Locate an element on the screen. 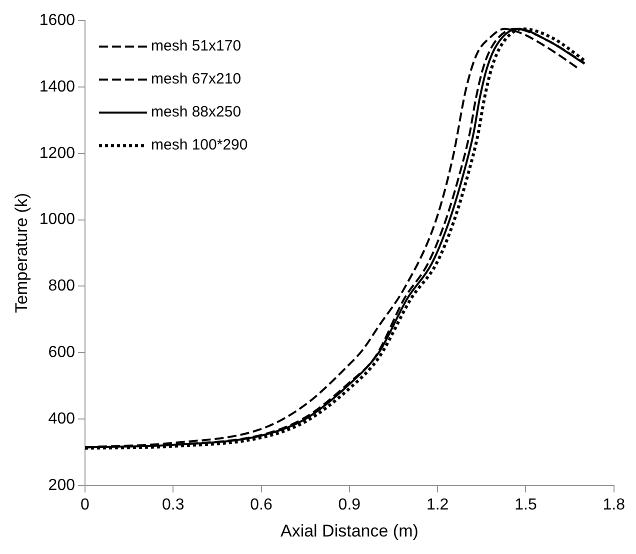 The image size is (636, 554). x-tick-label: 0 is located at coordinates (85, 505).